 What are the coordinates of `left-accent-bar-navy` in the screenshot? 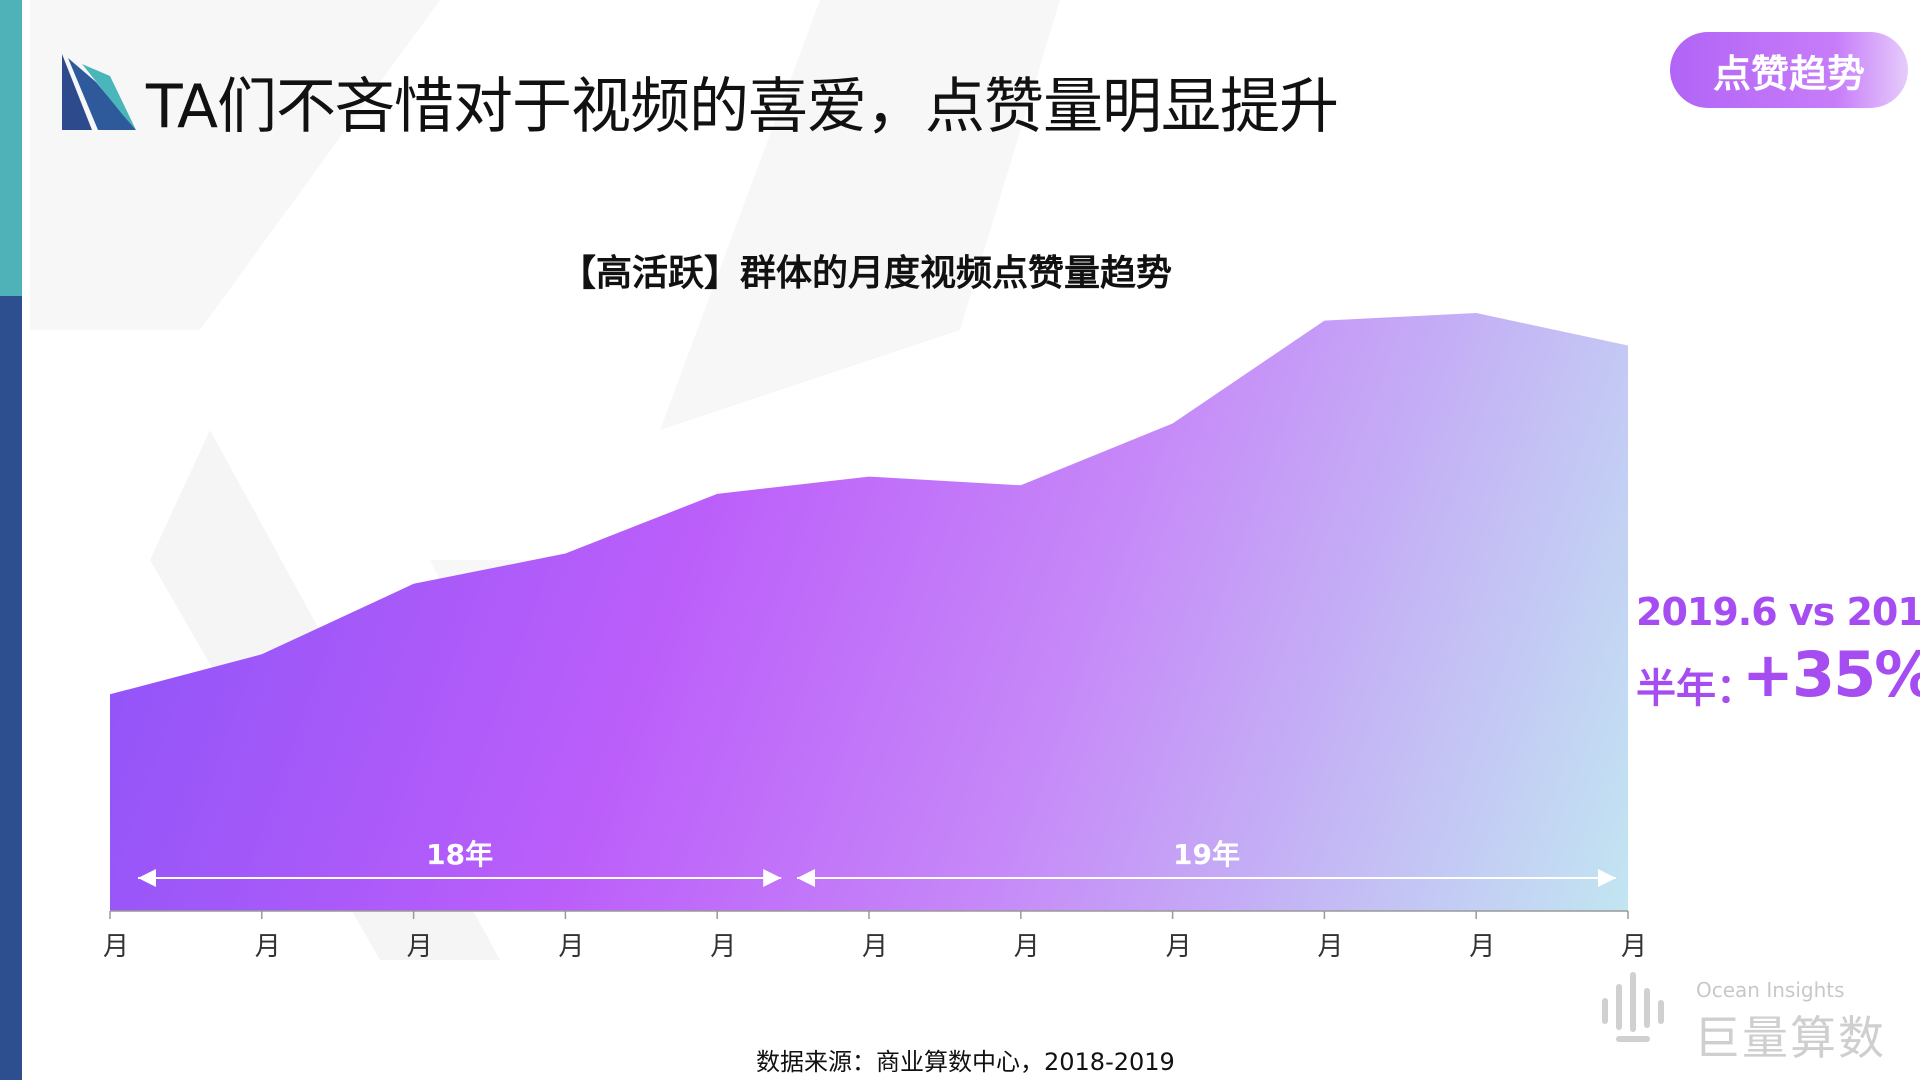 It's located at (11, 688).